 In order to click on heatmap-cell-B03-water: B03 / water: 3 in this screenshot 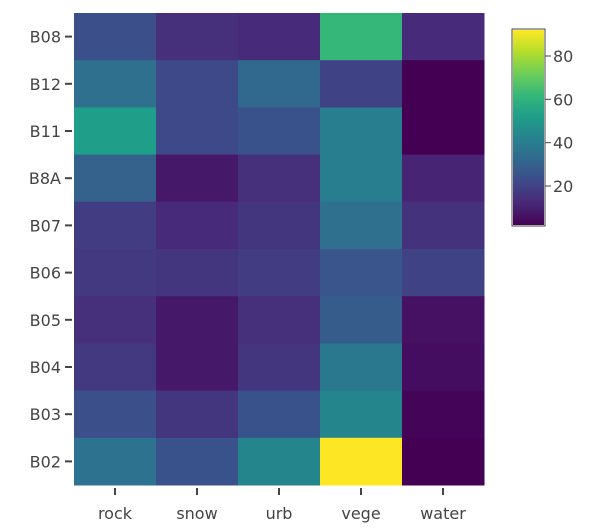, I will do `click(443, 415)`.